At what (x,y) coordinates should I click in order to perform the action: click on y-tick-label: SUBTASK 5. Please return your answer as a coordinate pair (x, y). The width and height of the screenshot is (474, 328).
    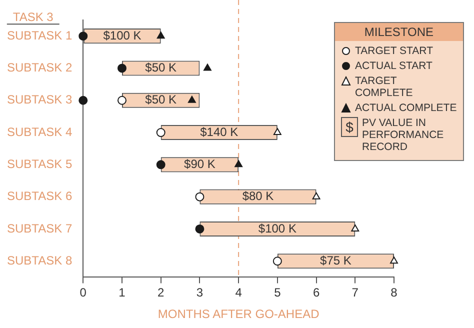
    Looking at the image, I should click on (39, 163).